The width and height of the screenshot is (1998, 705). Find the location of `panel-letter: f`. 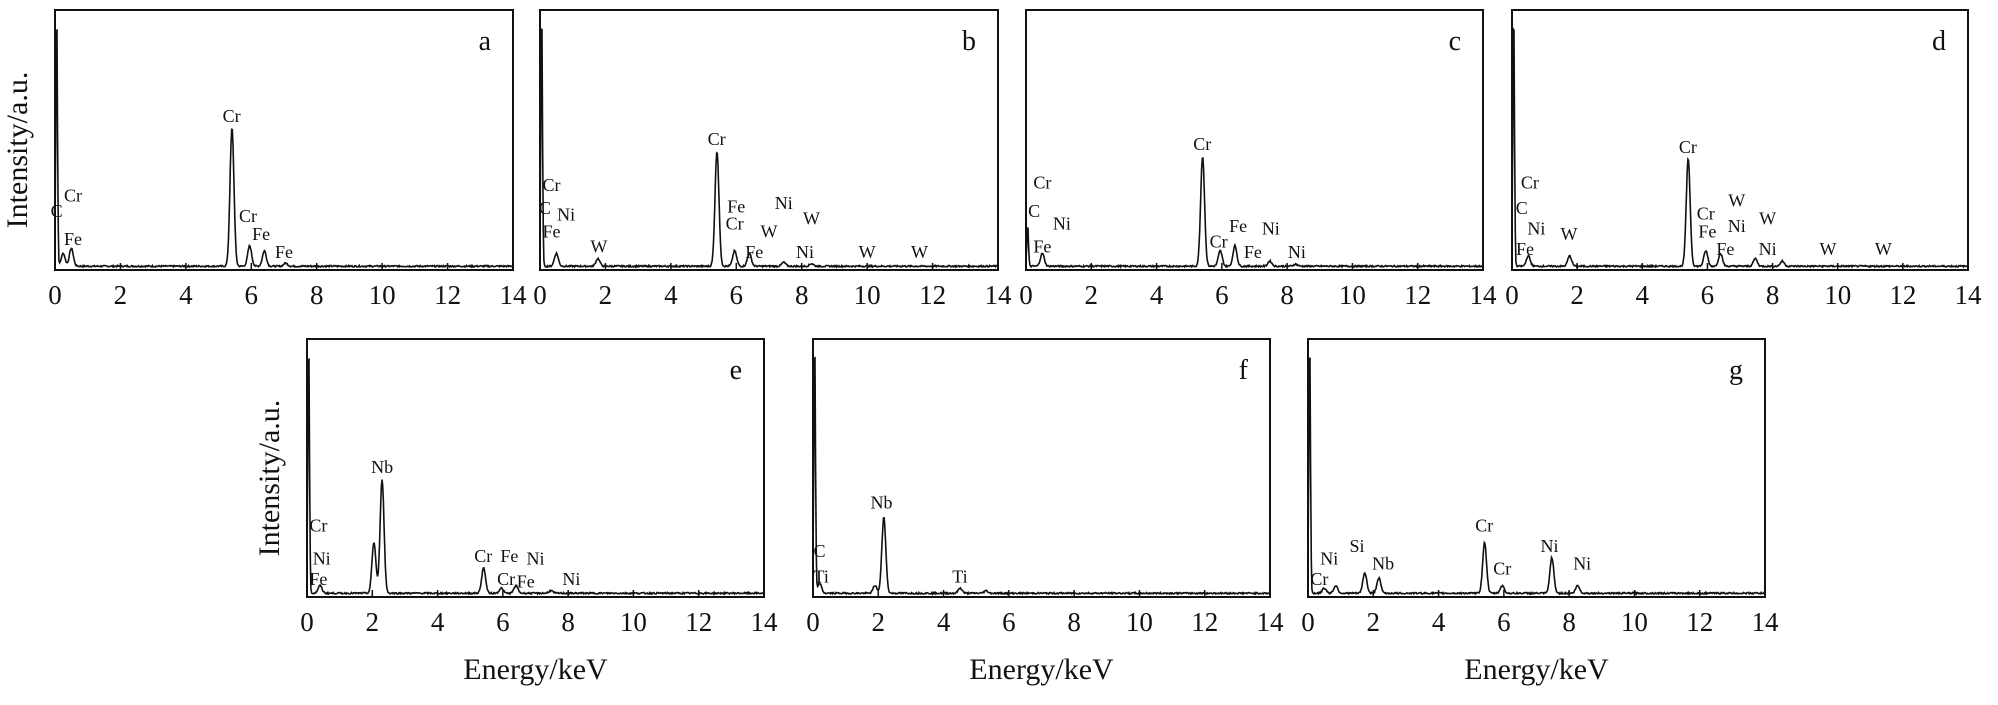

panel-letter: f is located at coordinates (1244, 370).